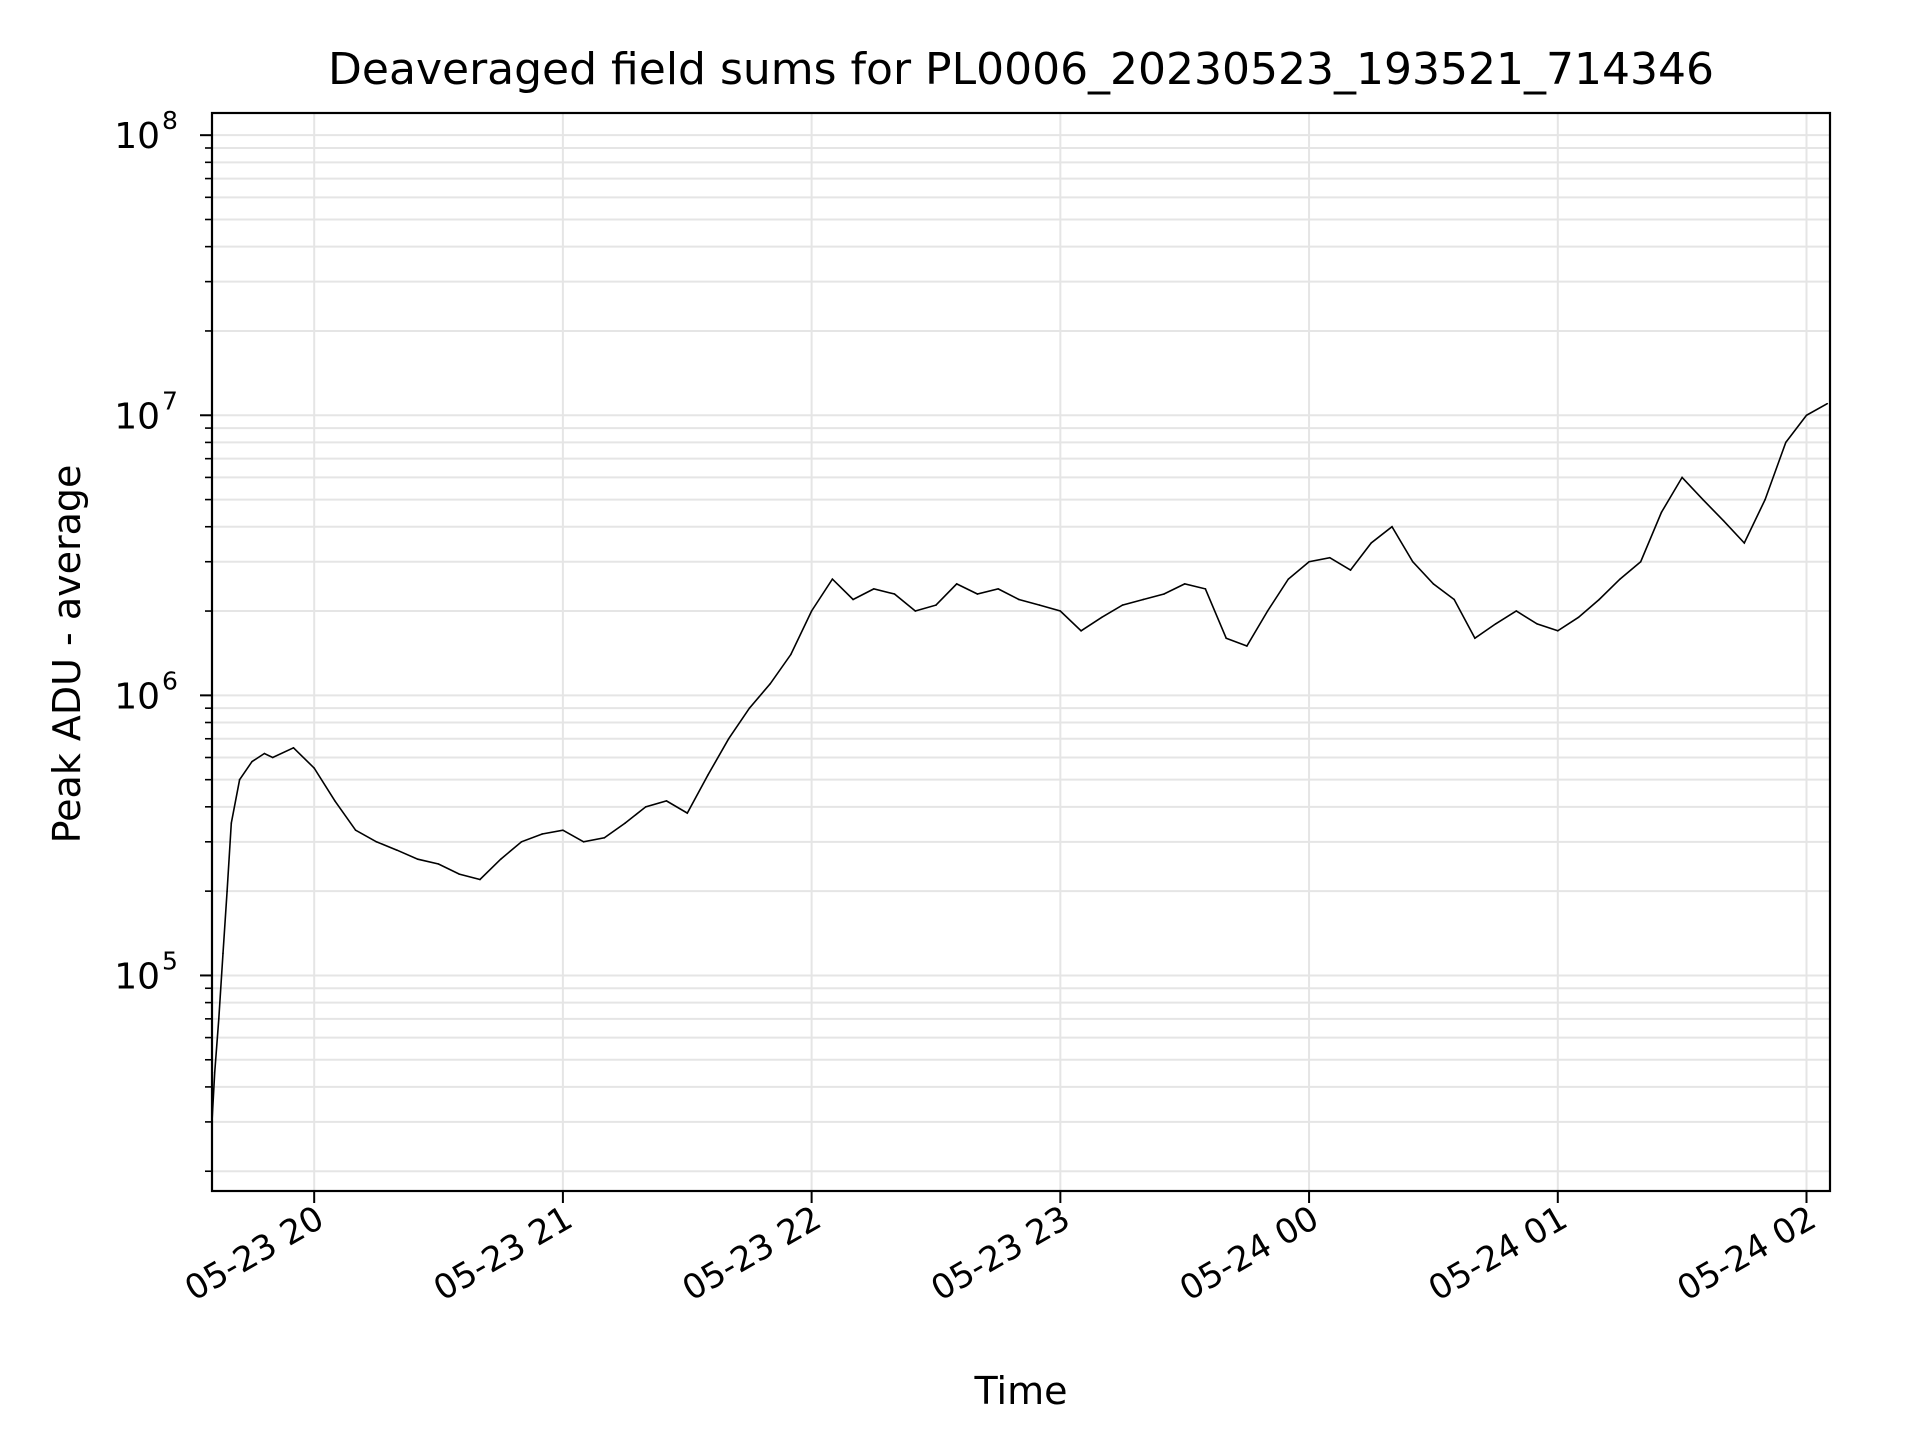 The image size is (1920, 1444). Describe the element at coordinates (170, 960) in the screenshot. I see `y-tick-exponent: 5` at that location.